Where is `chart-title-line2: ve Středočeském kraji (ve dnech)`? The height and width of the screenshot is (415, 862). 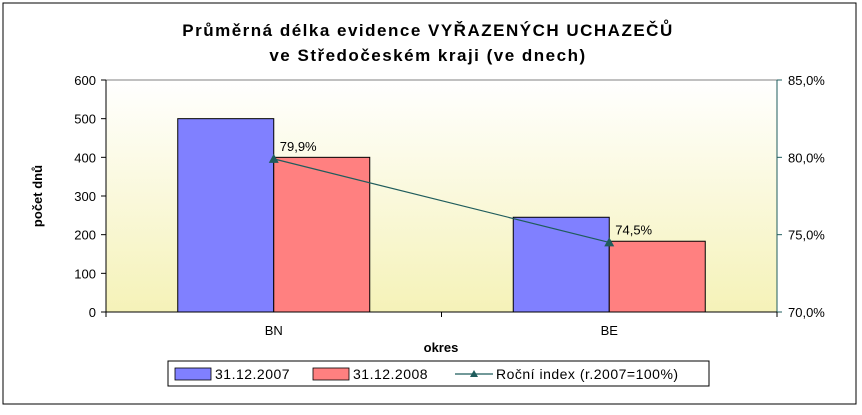 chart-title-line2: ve Středočeském kraji (ve dnech) is located at coordinates (427, 55).